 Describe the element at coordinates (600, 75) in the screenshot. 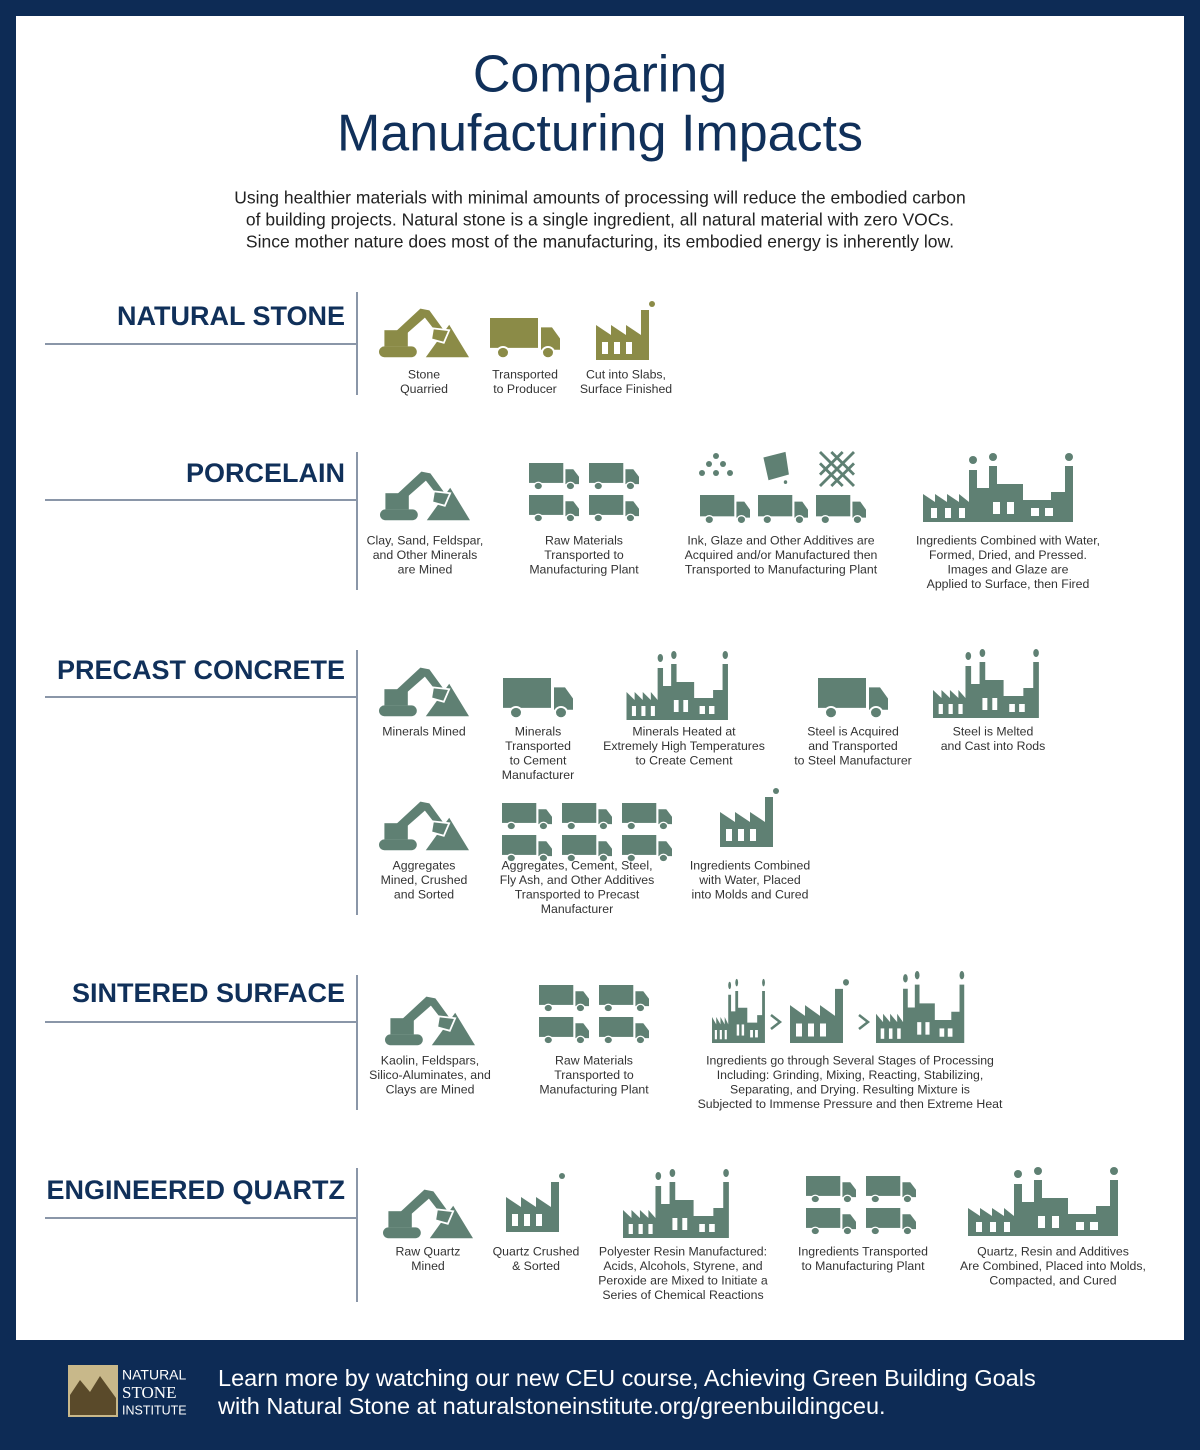

I see `title-line: Comparing` at that location.